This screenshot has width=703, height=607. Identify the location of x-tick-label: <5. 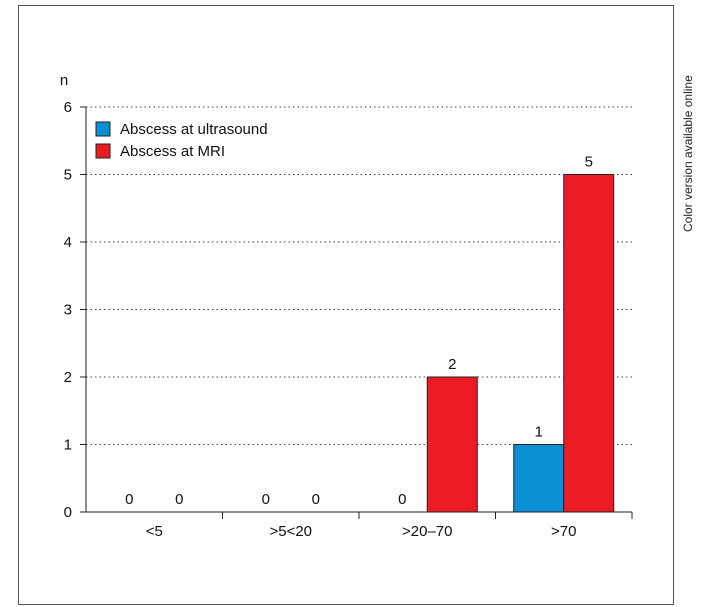
(154, 531).